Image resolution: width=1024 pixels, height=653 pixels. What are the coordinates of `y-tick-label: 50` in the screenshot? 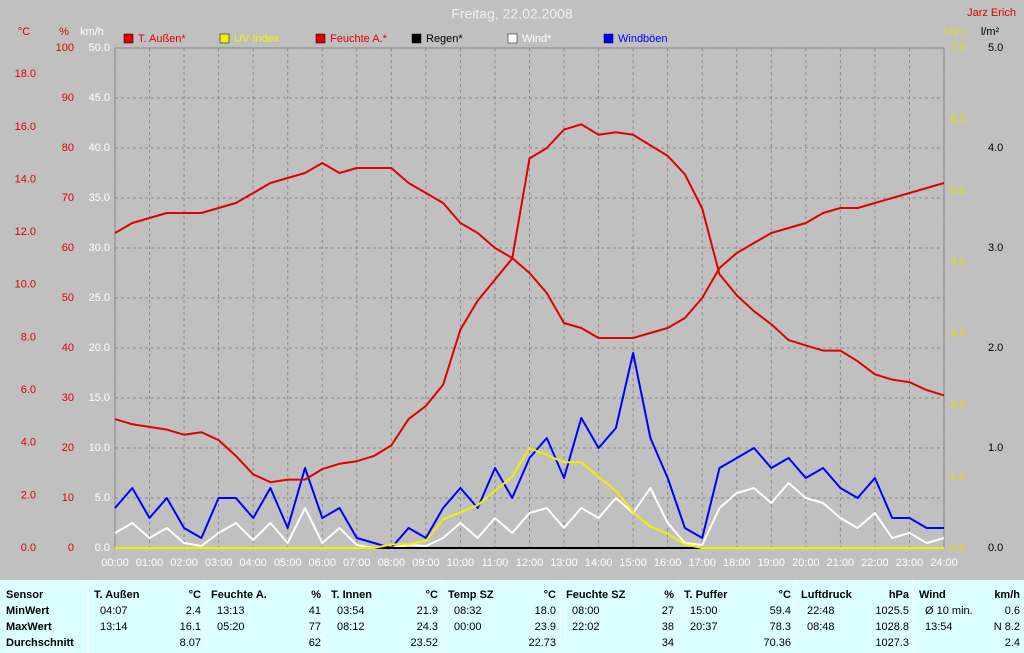 It's located at (68, 298).